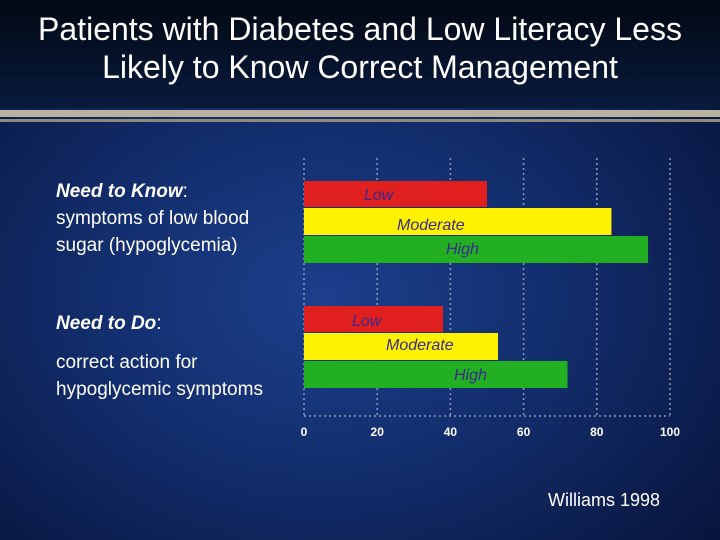  Describe the element at coordinates (127, 362) in the screenshot. I see `question-description-line-1: correct action for` at that location.